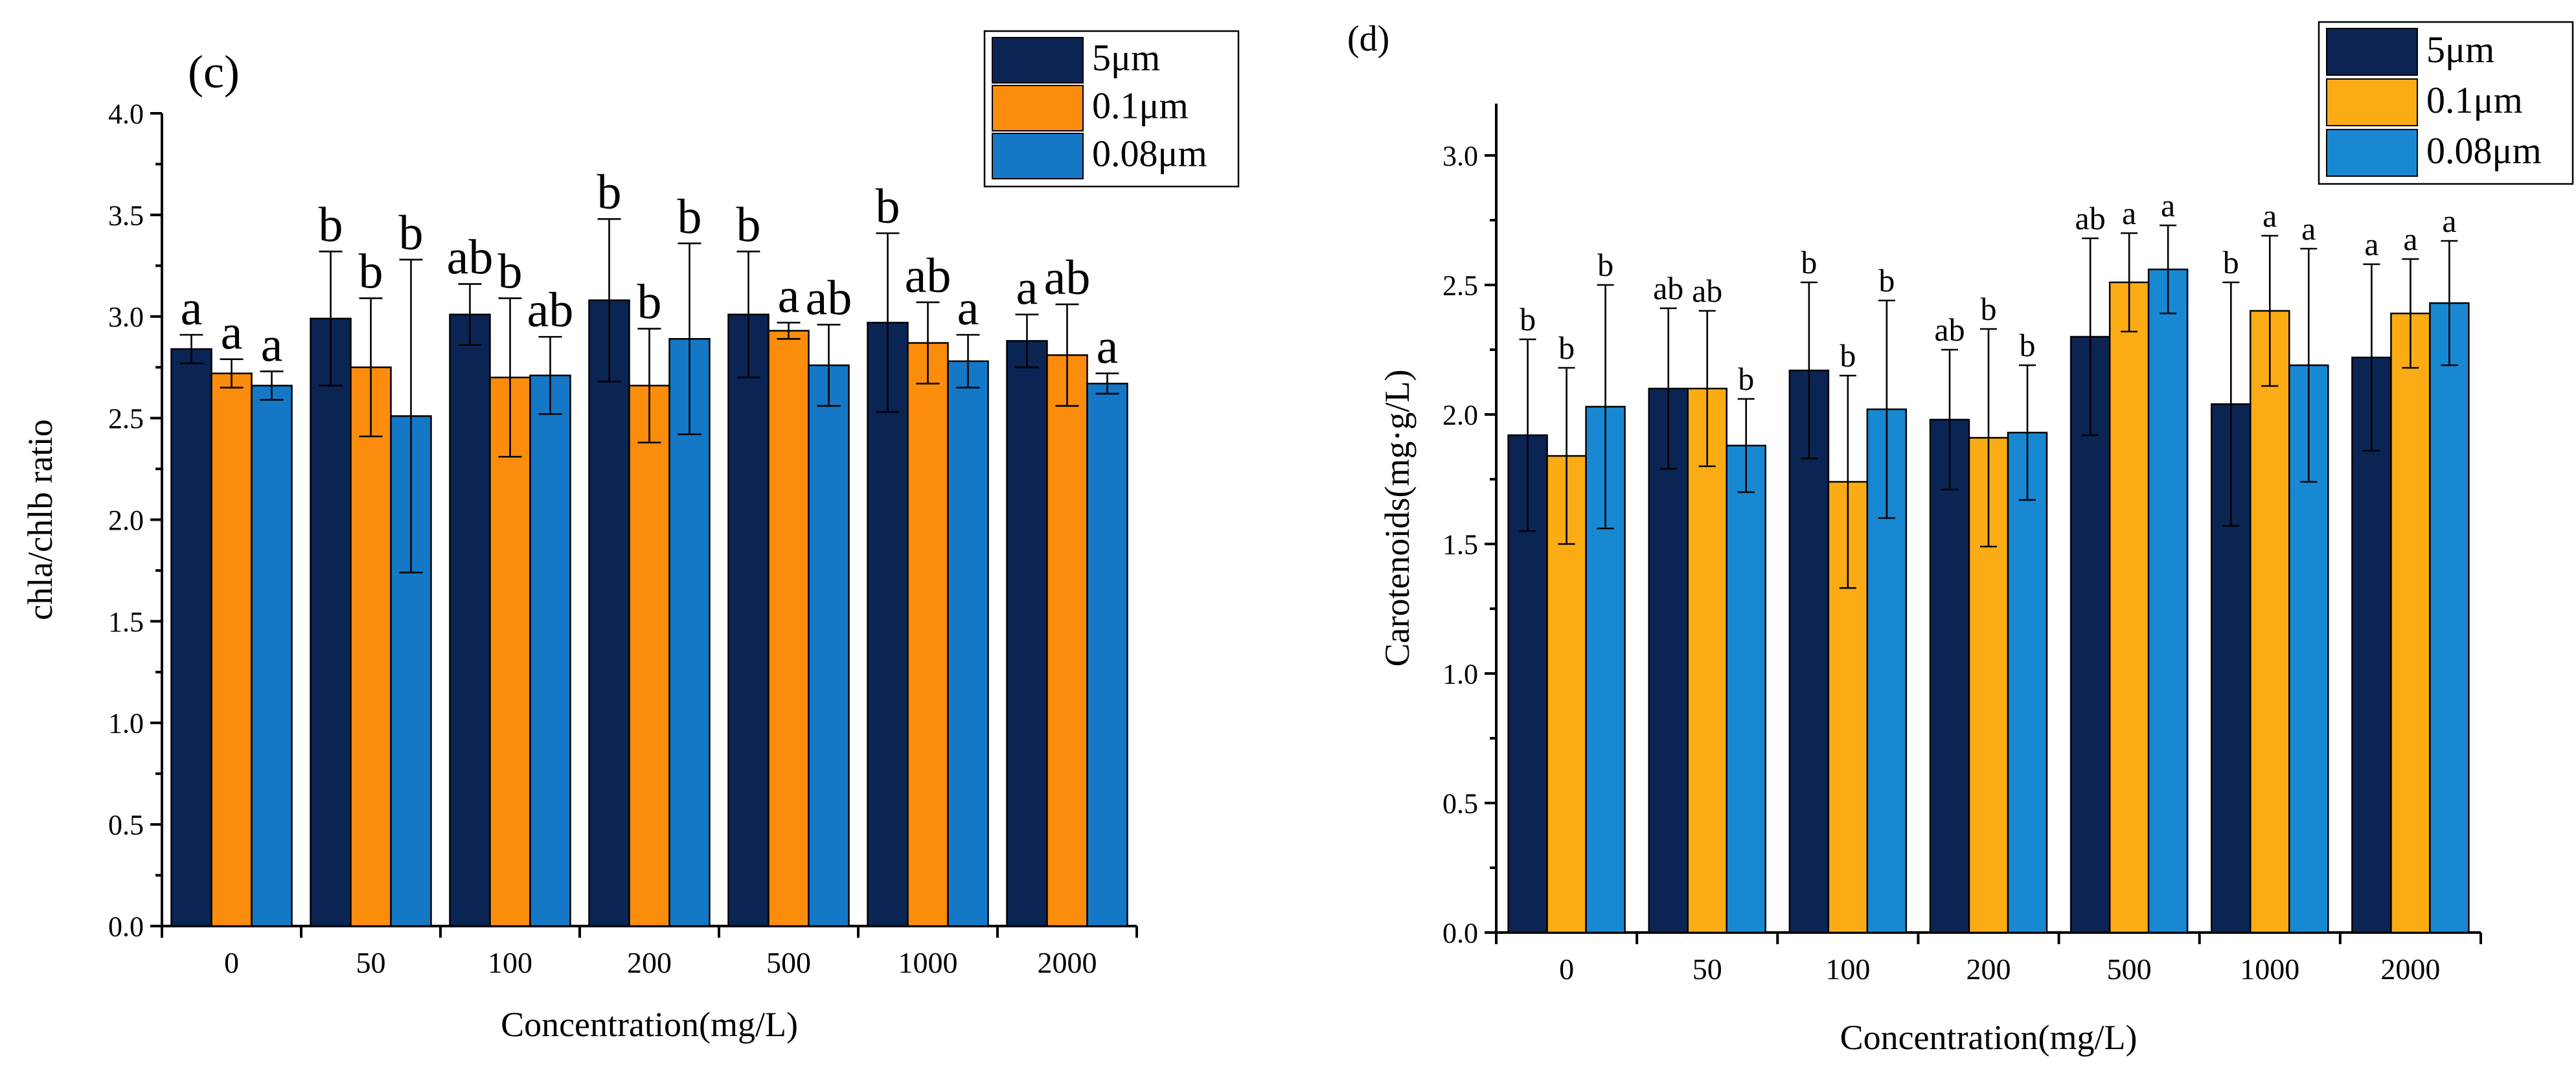 This screenshot has width=2576, height=1075. What do you see at coordinates (1150, 153) in the screenshot?
I see `legend-label: 0.08μm` at bounding box center [1150, 153].